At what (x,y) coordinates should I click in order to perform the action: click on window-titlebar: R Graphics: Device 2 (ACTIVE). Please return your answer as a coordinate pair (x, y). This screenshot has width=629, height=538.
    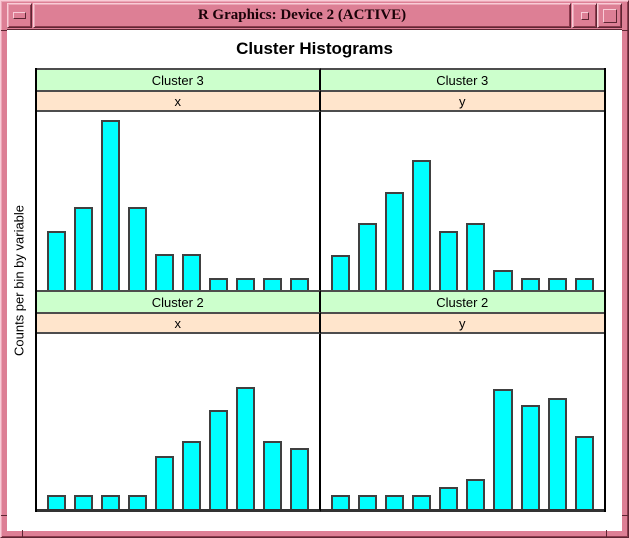
    Looking at the image, I should click on (314, 15).